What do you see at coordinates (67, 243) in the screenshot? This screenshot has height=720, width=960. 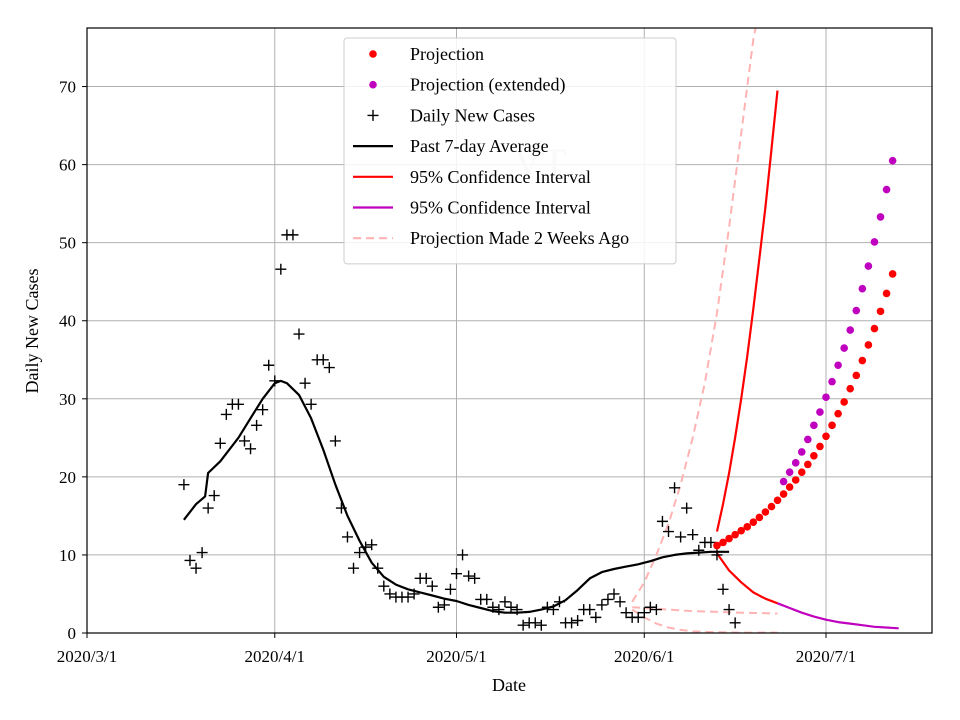 I see `y-tick-label: 50` at bounding box center [67, 243].